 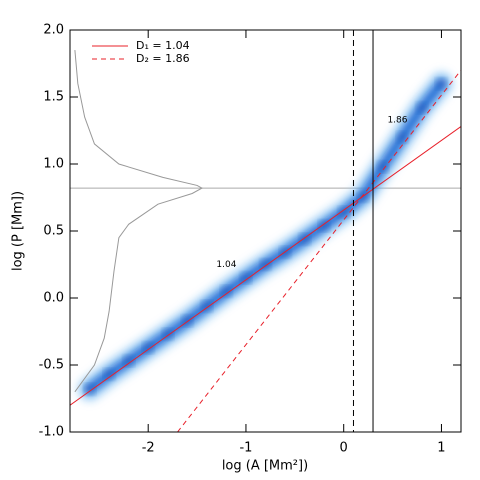 What do you see at coordinates (53, 97) in the screenshot?
I see `y-tick-label: 1.5` at bounding box center [53, 97].